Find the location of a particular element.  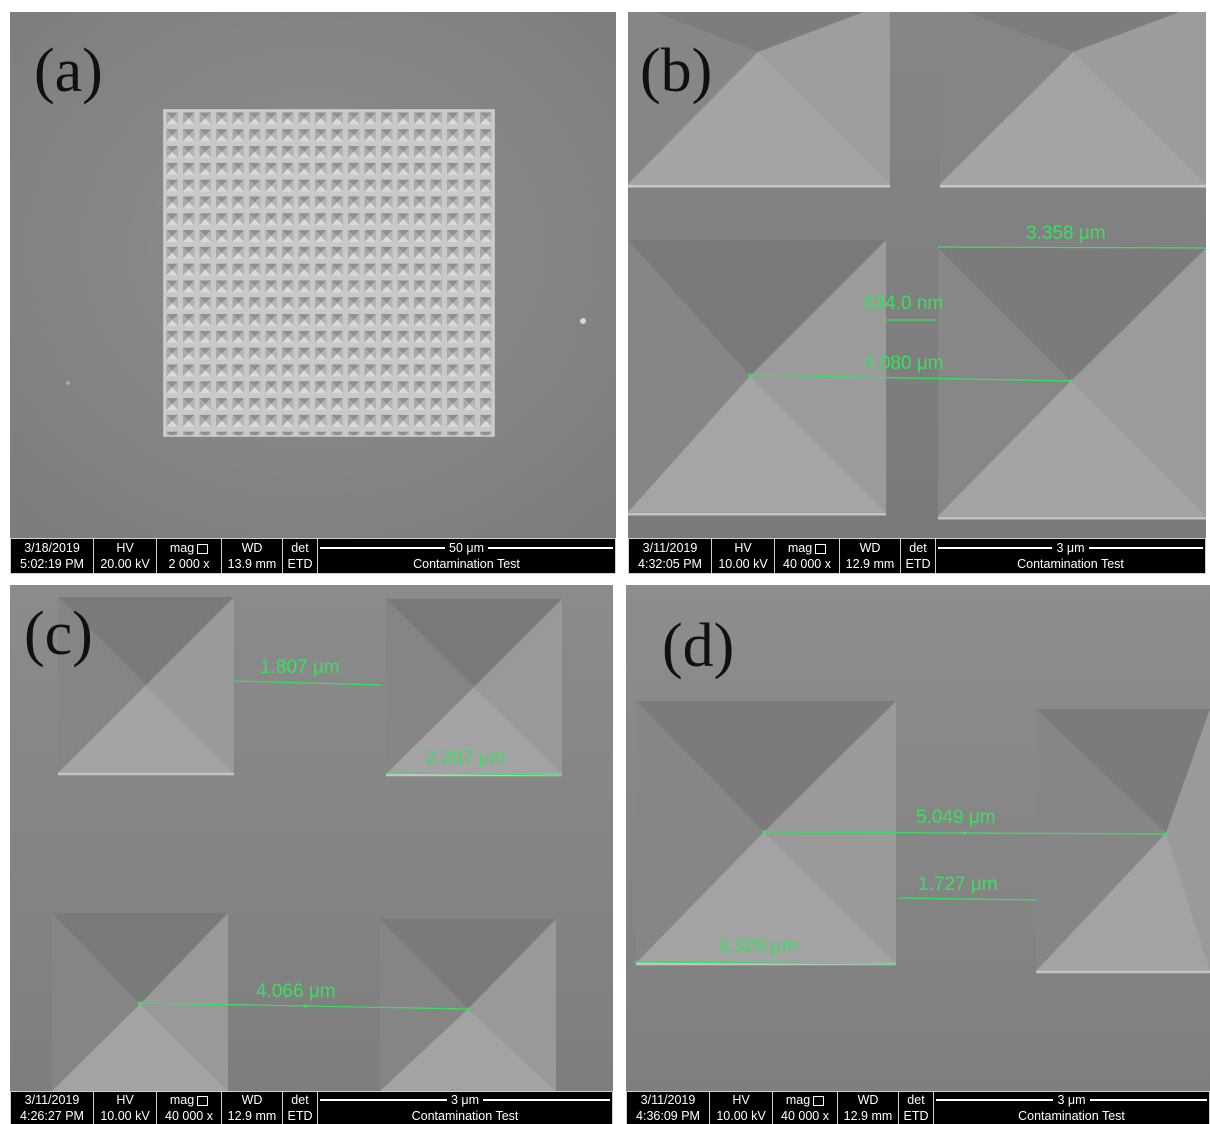

time: 4:36:09 PM is located at coordinates (668, 1116).